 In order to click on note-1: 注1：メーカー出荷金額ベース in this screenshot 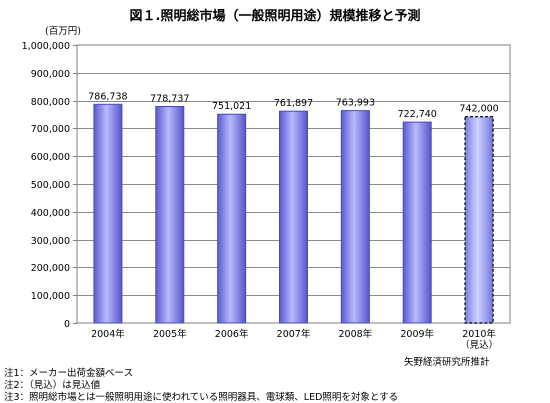, I will do `click(69, 373)`.